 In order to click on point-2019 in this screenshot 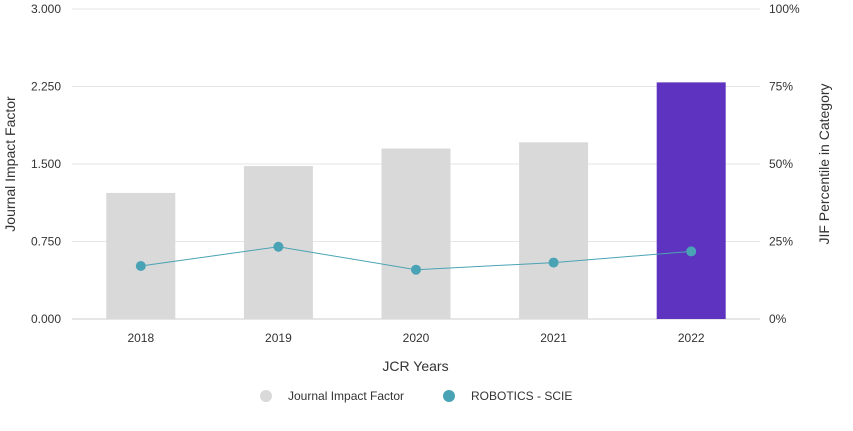, I will do `click(278, 246)`.